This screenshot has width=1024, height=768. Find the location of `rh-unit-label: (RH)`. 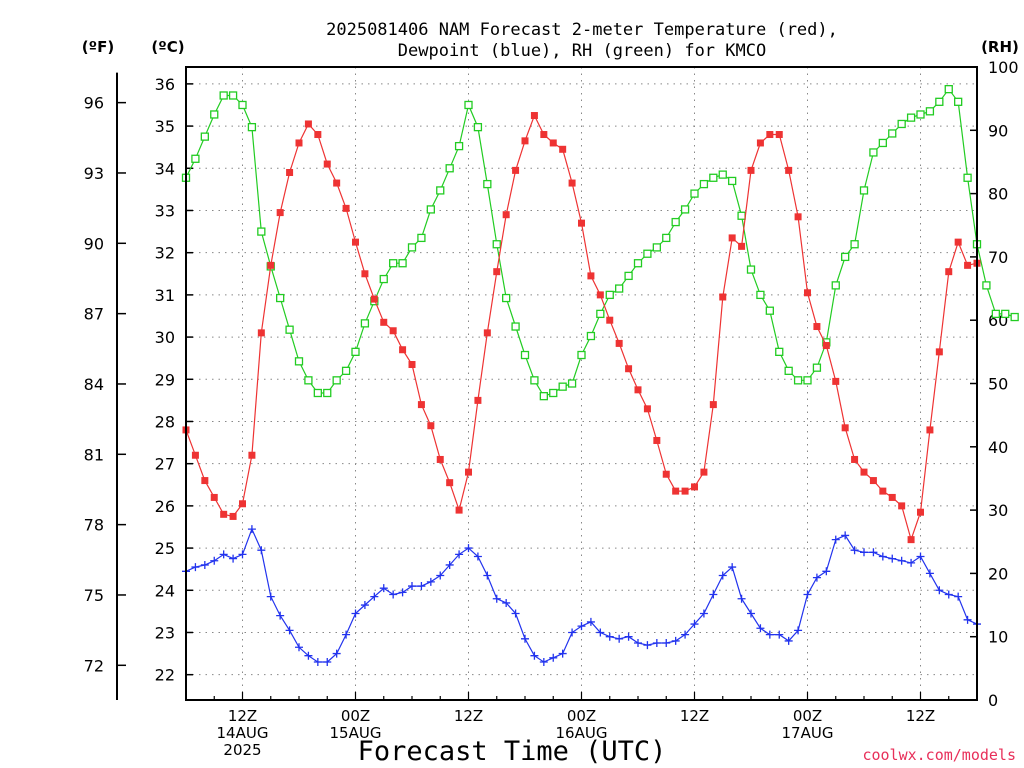

rh-unit-label: (RH) is located at coordinates (1000, 47).